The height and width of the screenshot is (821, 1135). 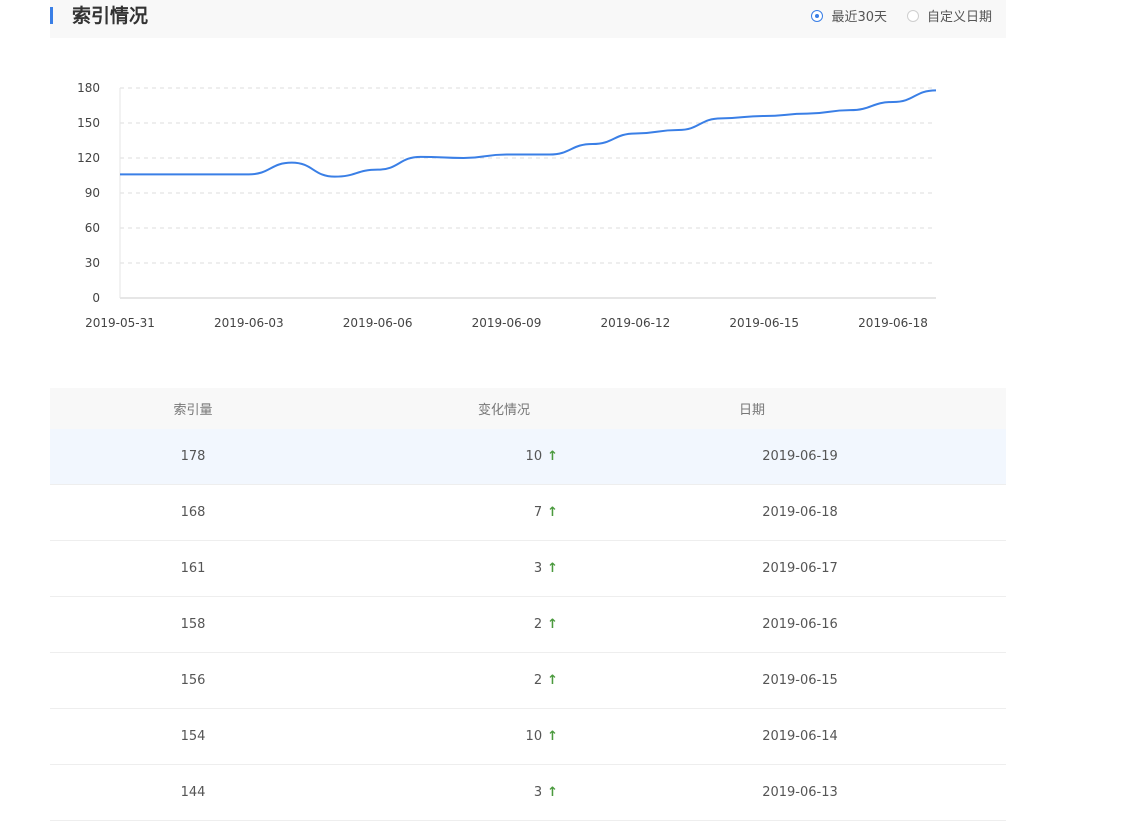 I want to click on table-row: 156 2 ↑ 2019-06-15, so click(x=528, y=681).